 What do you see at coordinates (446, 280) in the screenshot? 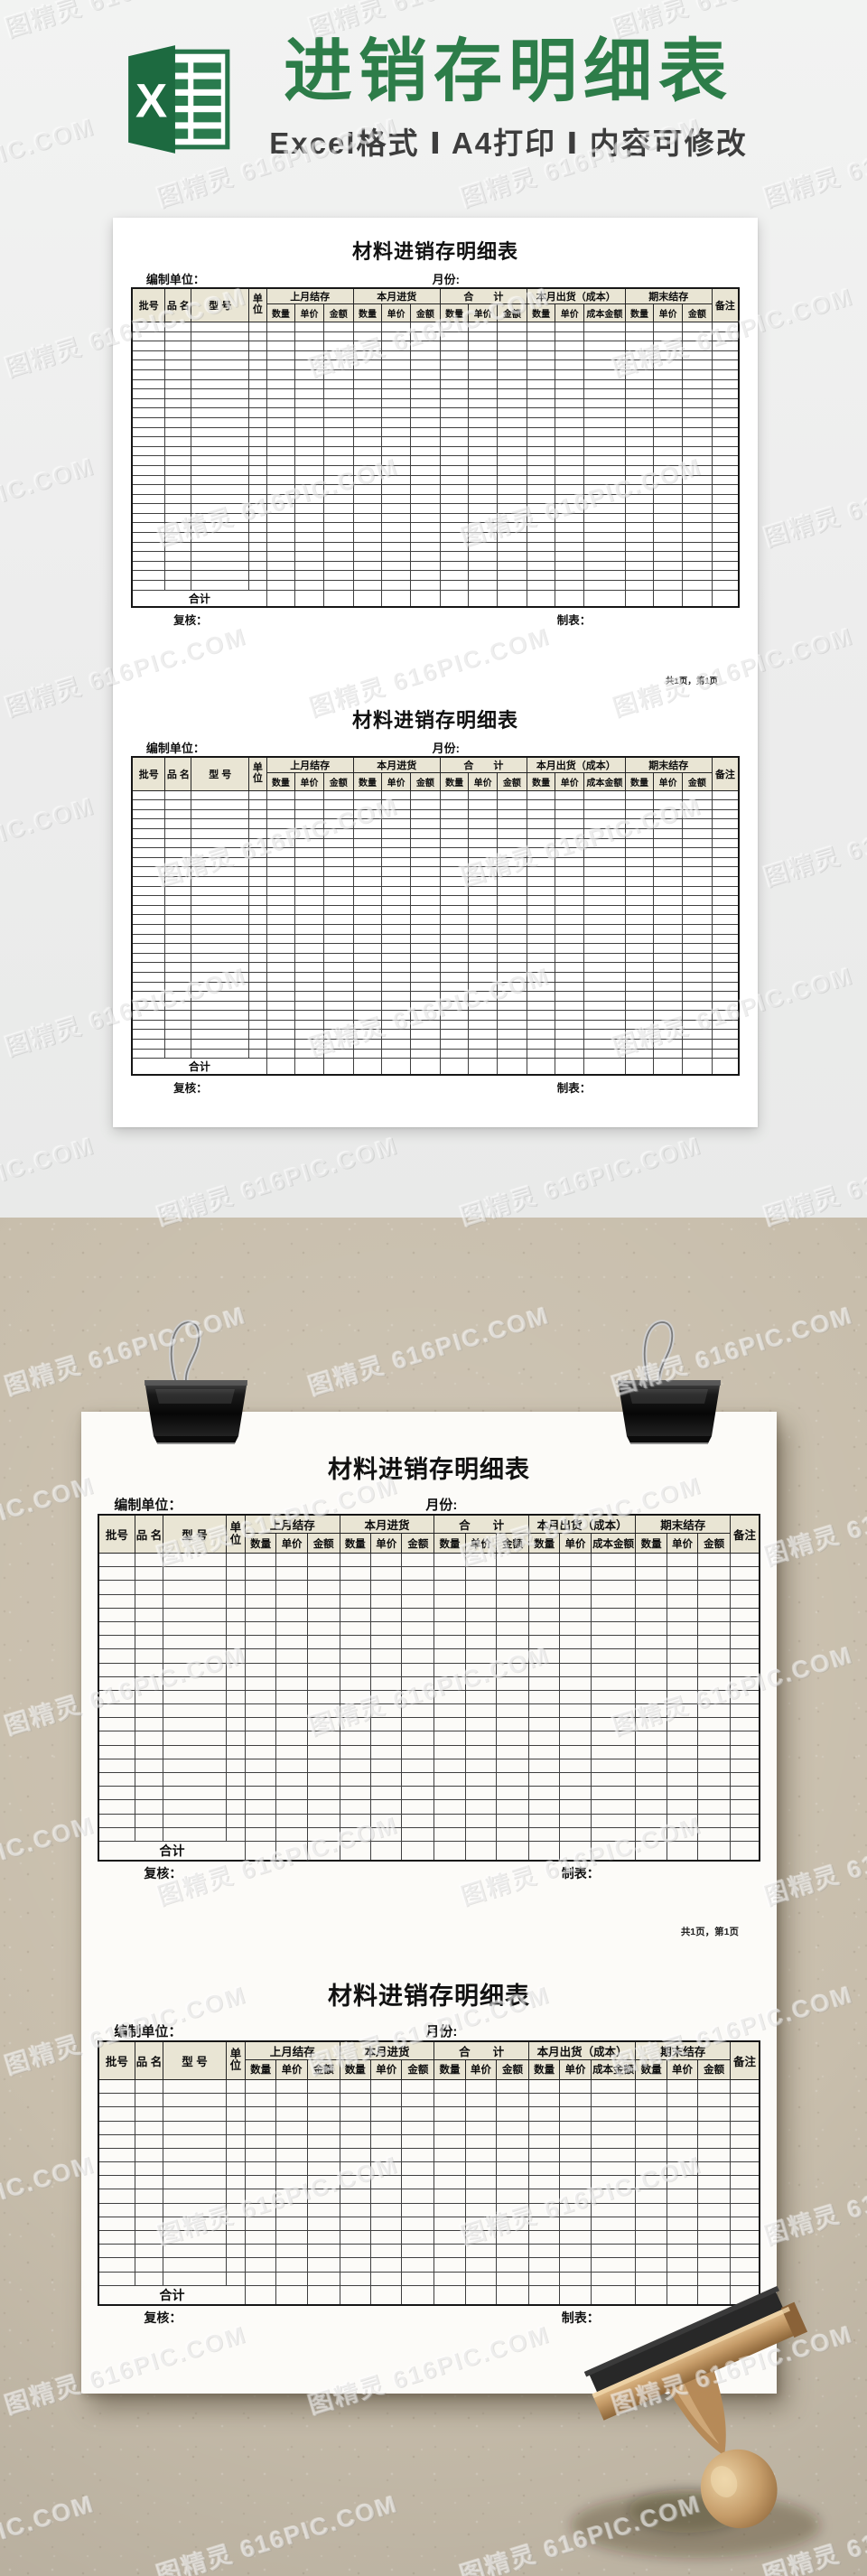
I see `month-label: 月份:` at bounding box center [446, 280].